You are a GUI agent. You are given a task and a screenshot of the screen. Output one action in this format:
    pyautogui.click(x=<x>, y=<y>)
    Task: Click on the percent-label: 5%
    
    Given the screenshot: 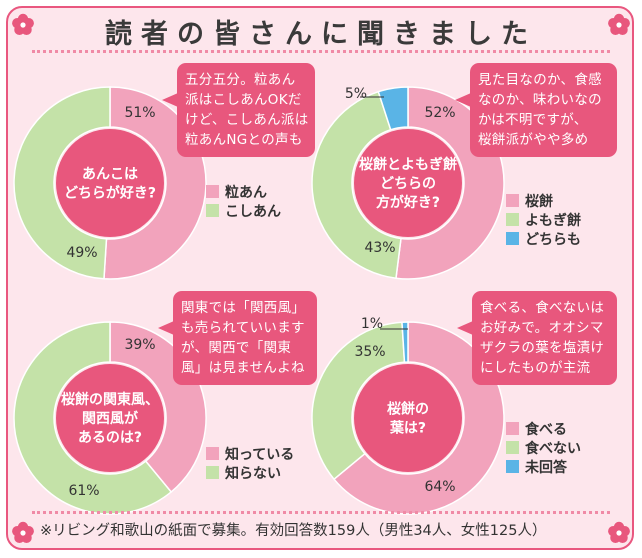 What is the action you would take?
    pyautogui.click(x=356, y=94)
    